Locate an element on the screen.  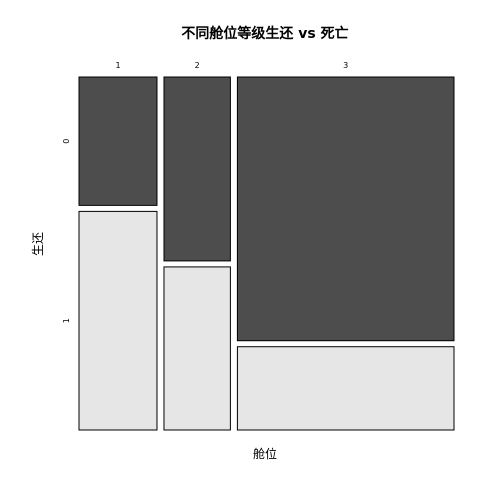
x-tick-labels: 1 2 3 is located at coordinates (231, 65).